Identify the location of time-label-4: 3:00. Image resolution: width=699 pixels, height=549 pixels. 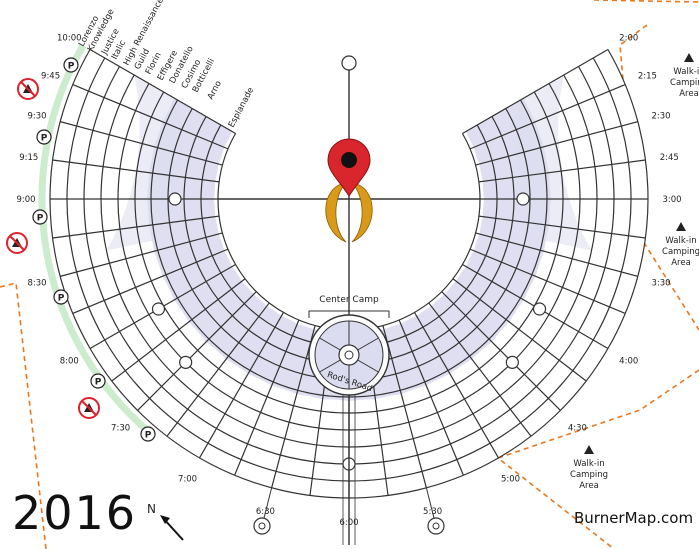
(671, 200).